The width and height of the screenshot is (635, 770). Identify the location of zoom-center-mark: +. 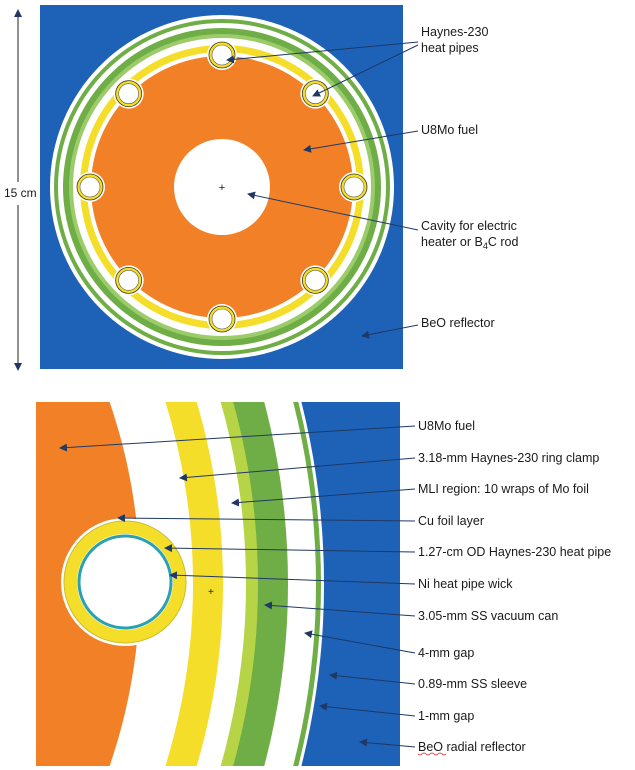
(211, 592).